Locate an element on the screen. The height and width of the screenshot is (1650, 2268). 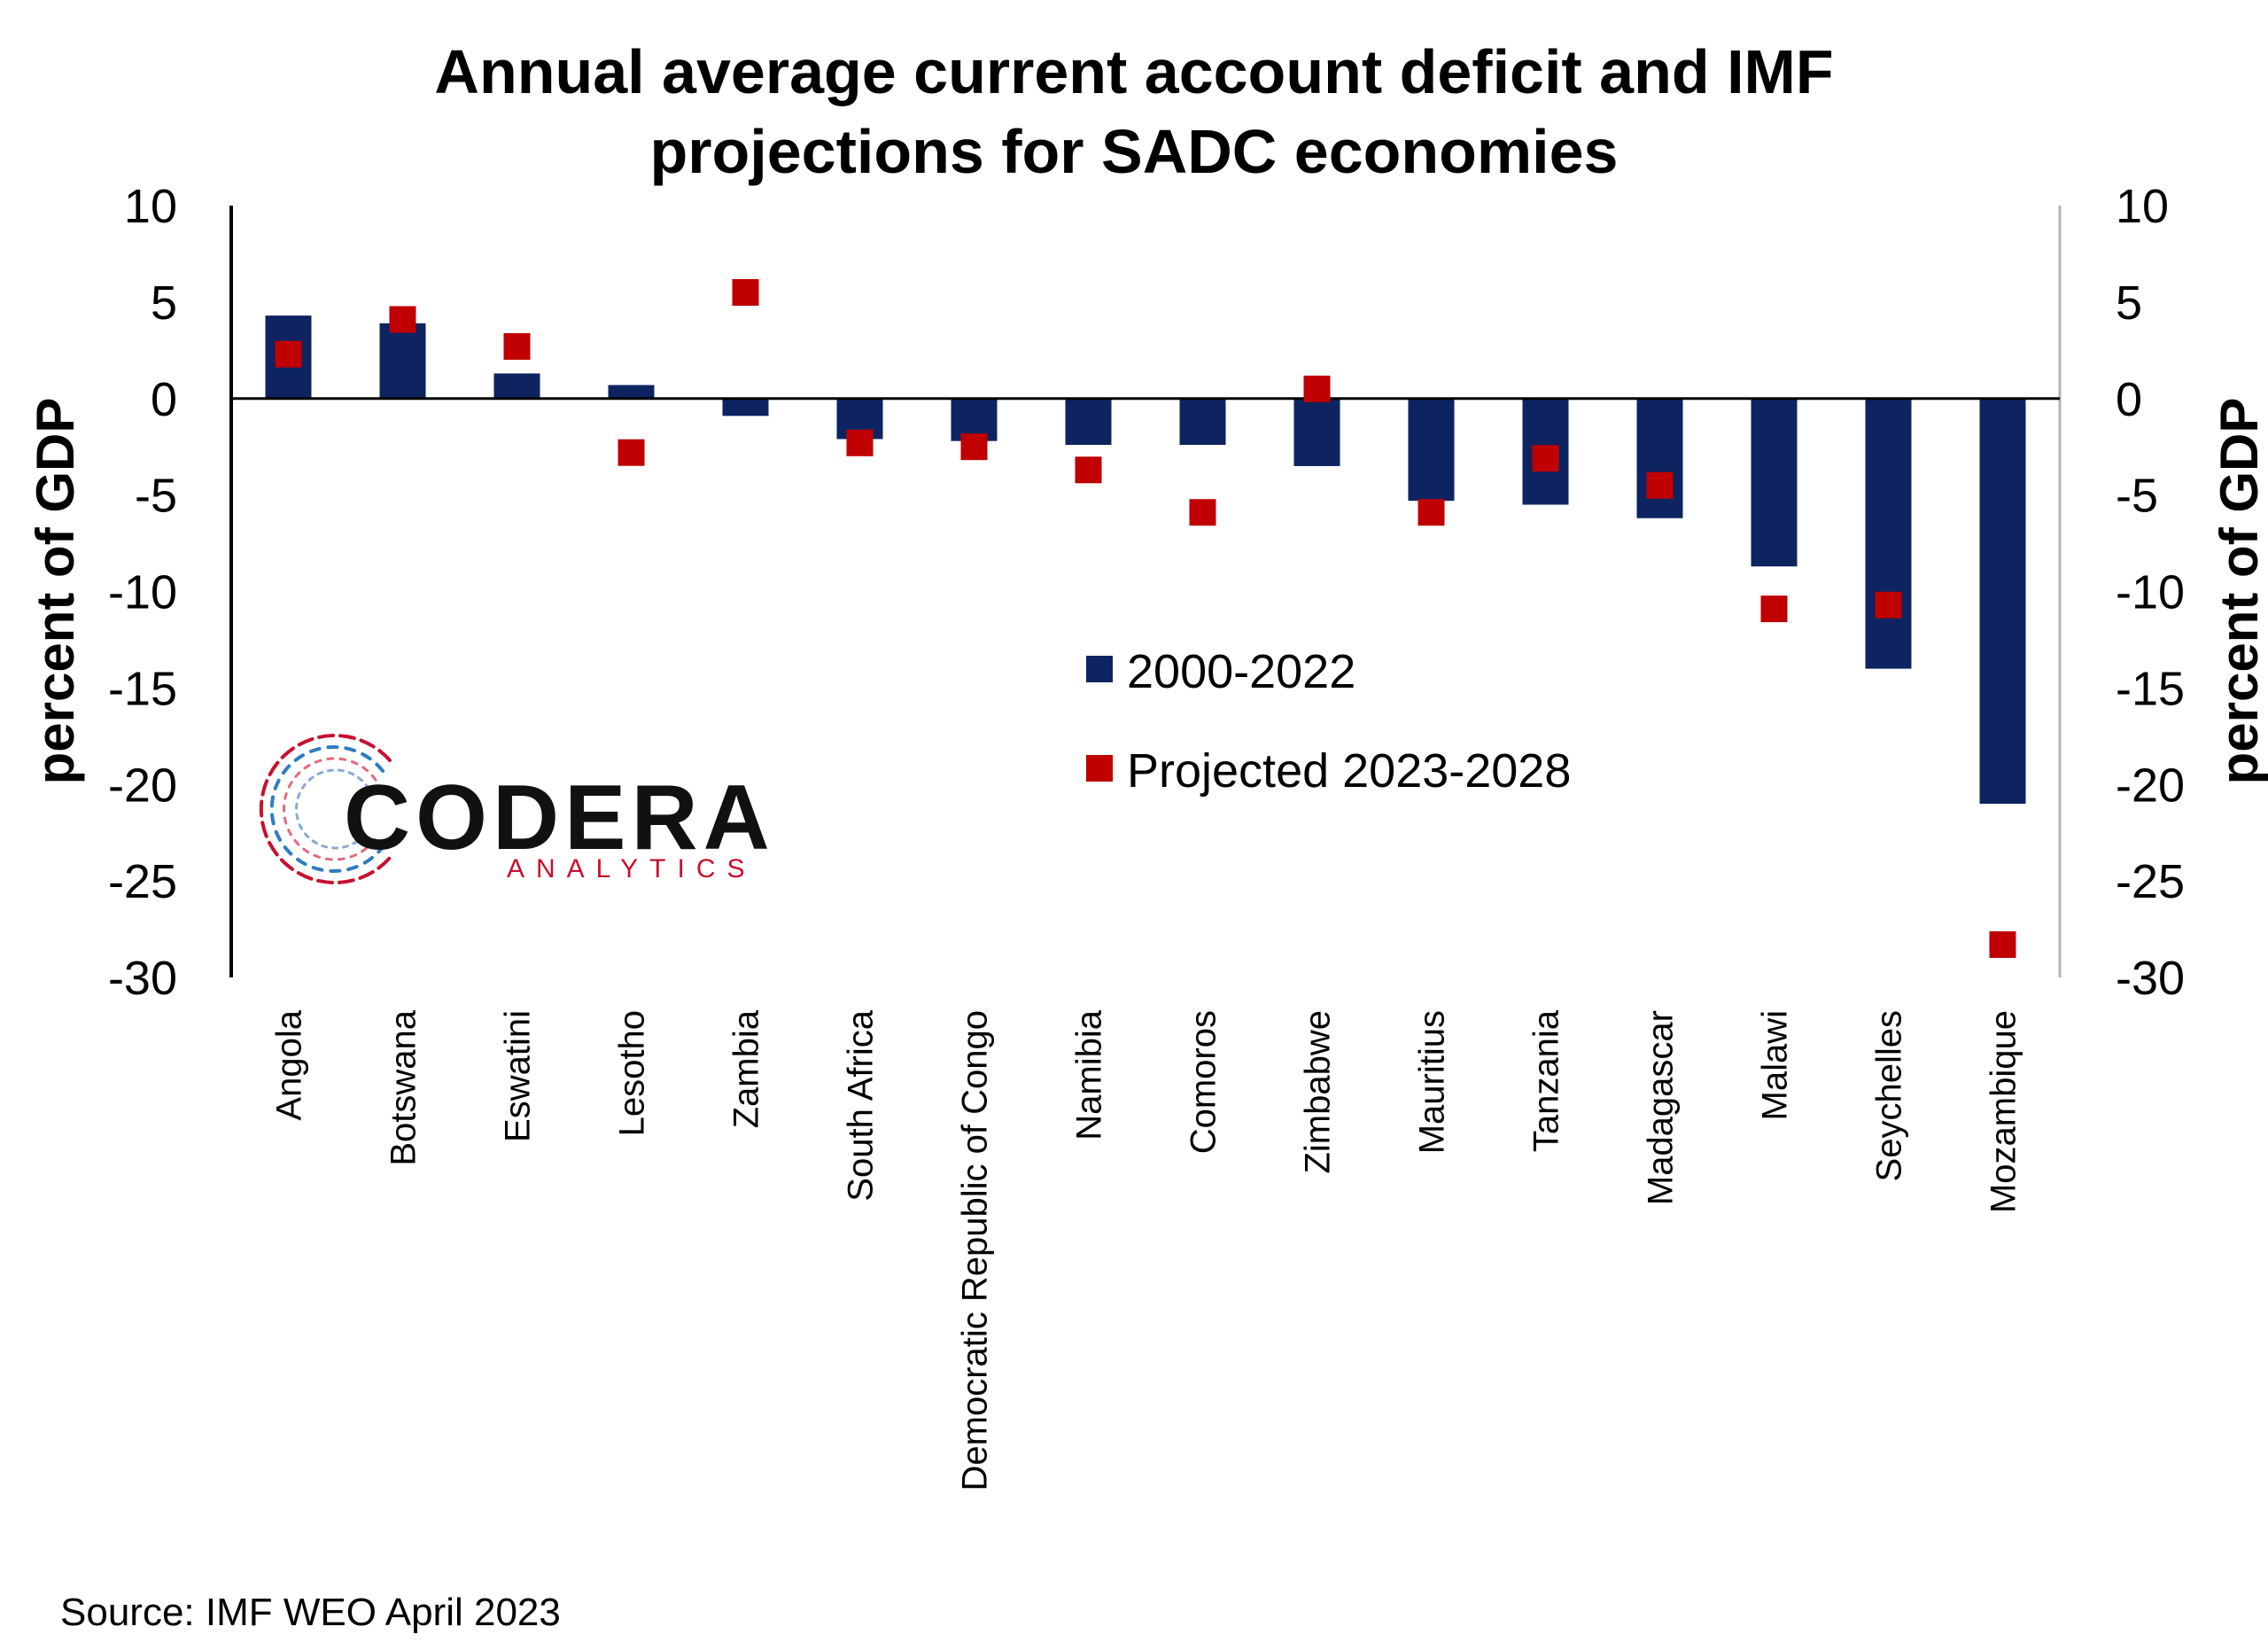
legend-swatch-bar is located at coordinates (1099, 669).